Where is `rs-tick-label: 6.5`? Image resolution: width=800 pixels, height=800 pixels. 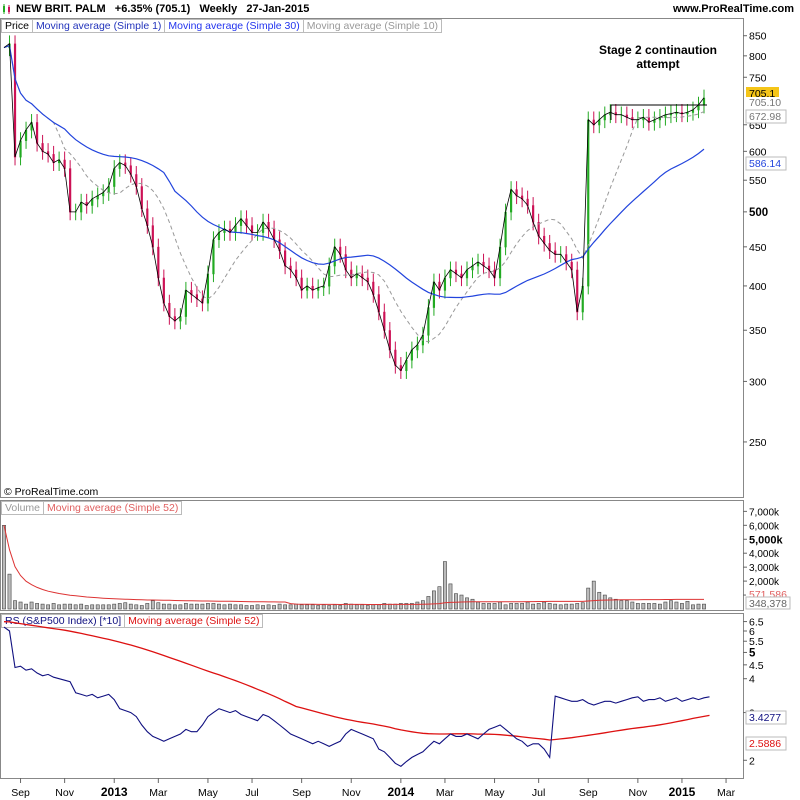
rs-tick-label: 6.5 is located at coordinates (756, 623).